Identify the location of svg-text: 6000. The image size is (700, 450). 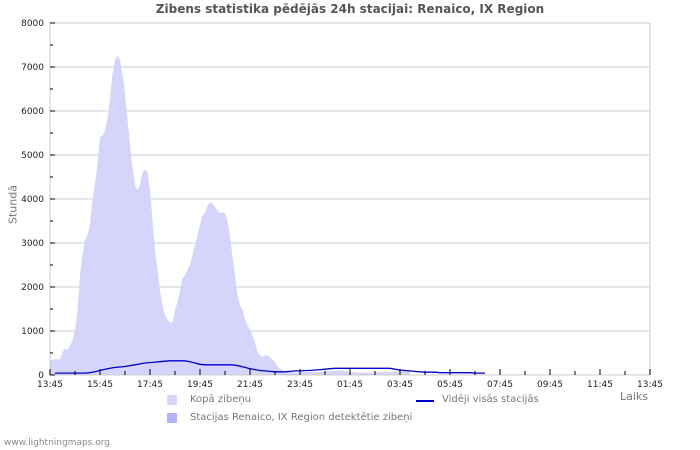
(32, 112).